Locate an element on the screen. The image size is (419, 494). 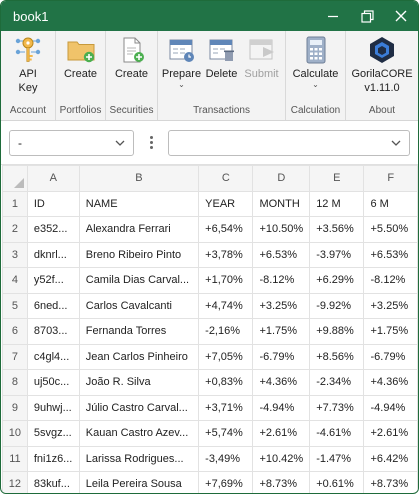
column-header-a: A is located at coordinates (53, 178).